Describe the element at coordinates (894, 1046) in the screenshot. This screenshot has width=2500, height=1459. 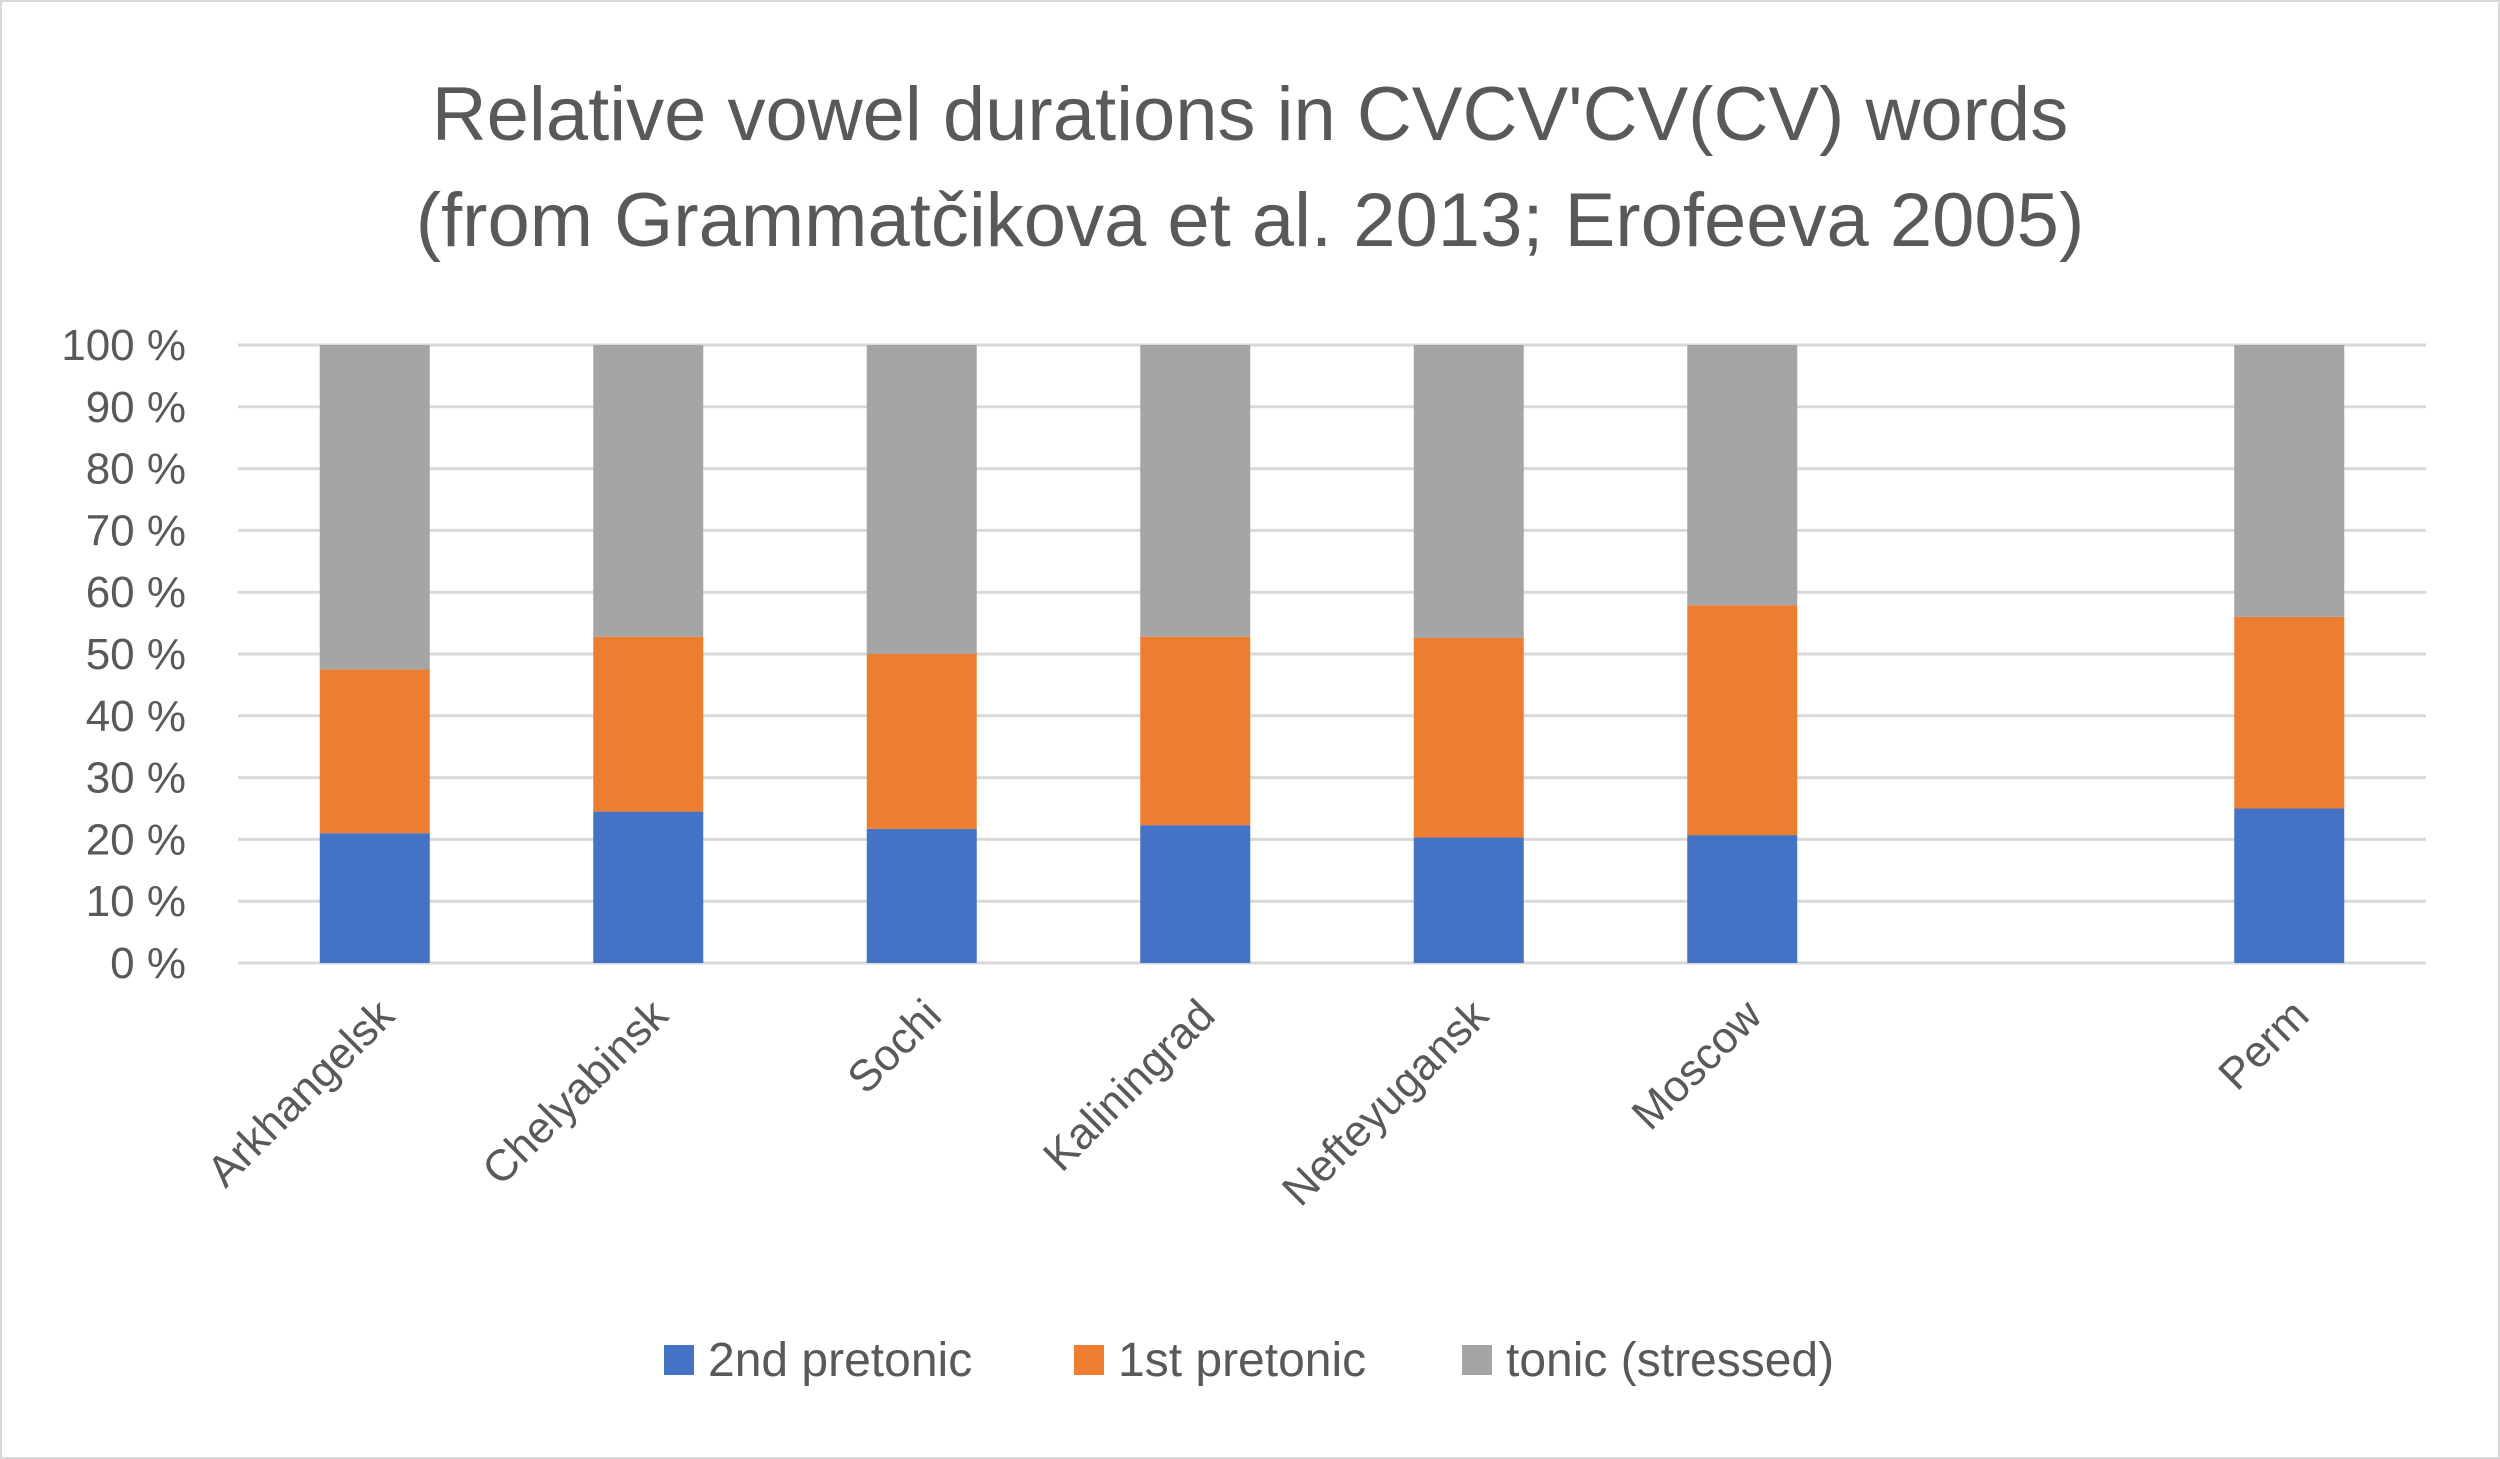
I see `x-tick-label: Sochi` at that location.